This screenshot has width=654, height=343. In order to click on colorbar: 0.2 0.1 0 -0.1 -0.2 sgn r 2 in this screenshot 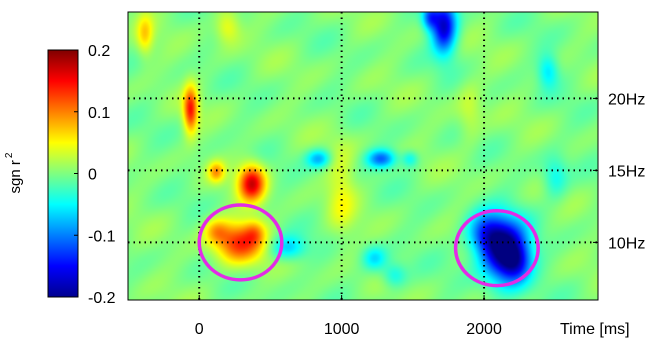, I will do `click(60, 175)`.